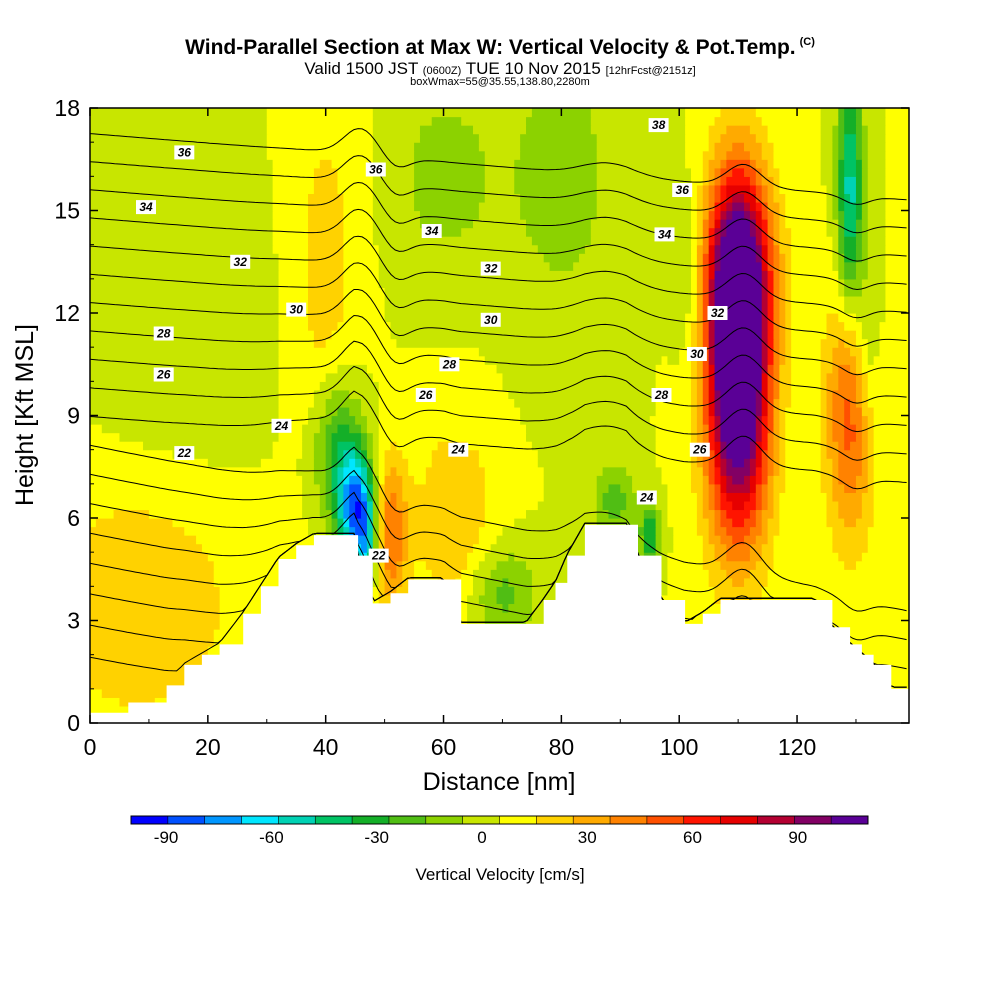  What do you see at coordinates (650, 71) in the screenshot?
I see `subtitle-forecast: [12hrFcst@2151z]` at bounding box center [650, 71].